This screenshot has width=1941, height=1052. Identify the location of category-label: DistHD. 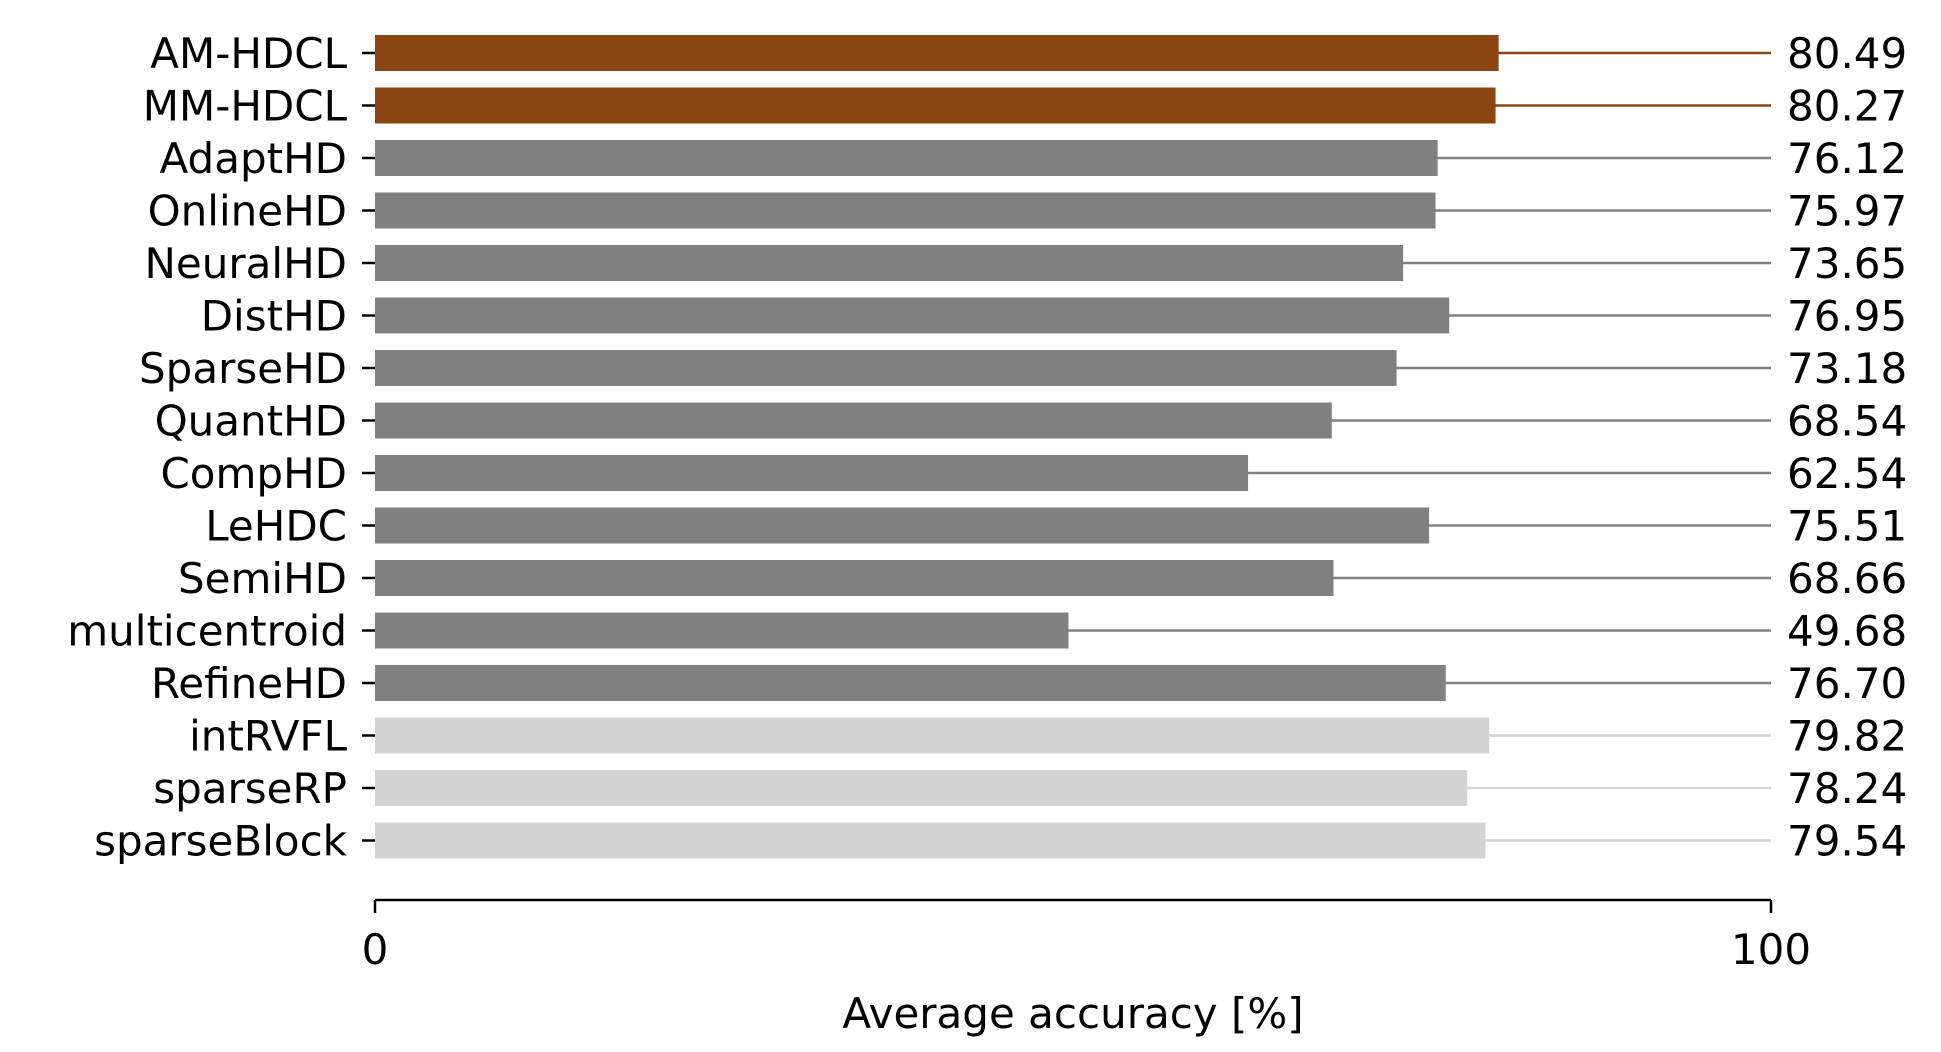
(274, 316).